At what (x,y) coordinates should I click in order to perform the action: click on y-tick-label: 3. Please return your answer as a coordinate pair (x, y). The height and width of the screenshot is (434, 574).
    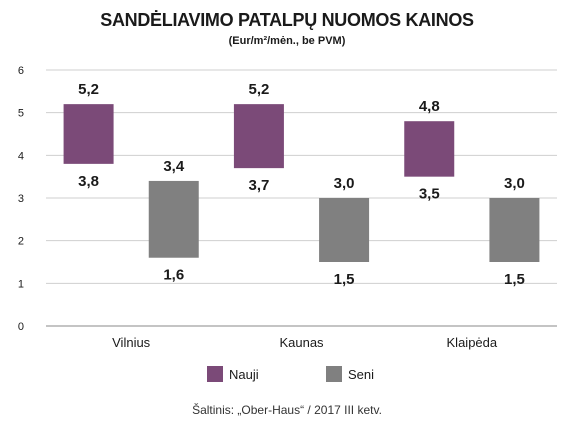
    Looking at the image, I should click on (21, 199).